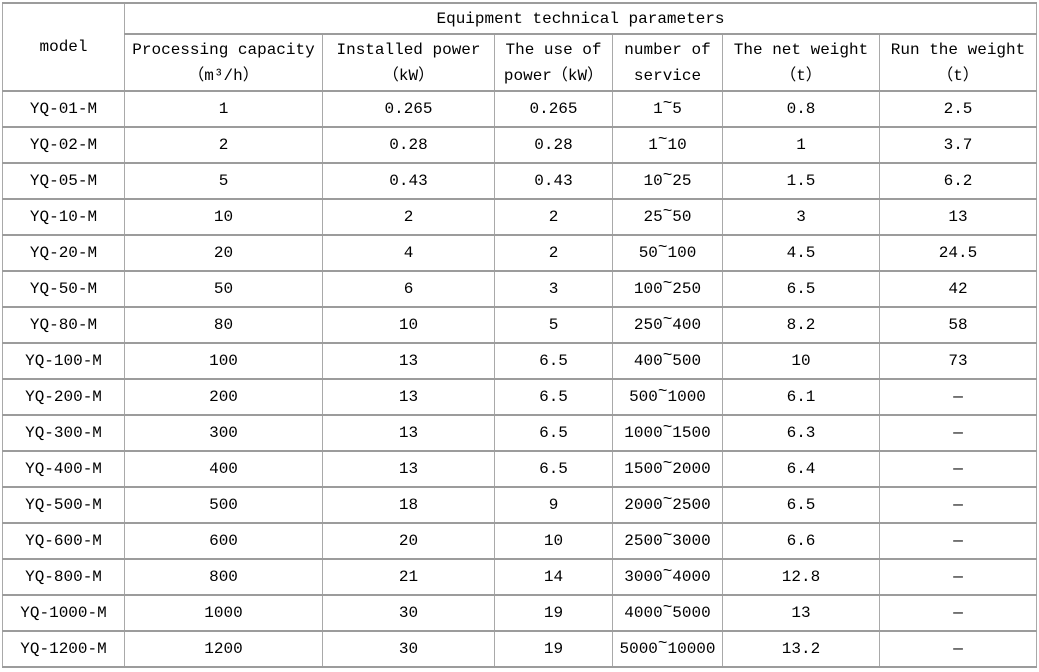  What do you see at coordinates (63, 613) in the screenshot?
I see `cell-model: YQ-1000-M` at bounding box center [63, 613].